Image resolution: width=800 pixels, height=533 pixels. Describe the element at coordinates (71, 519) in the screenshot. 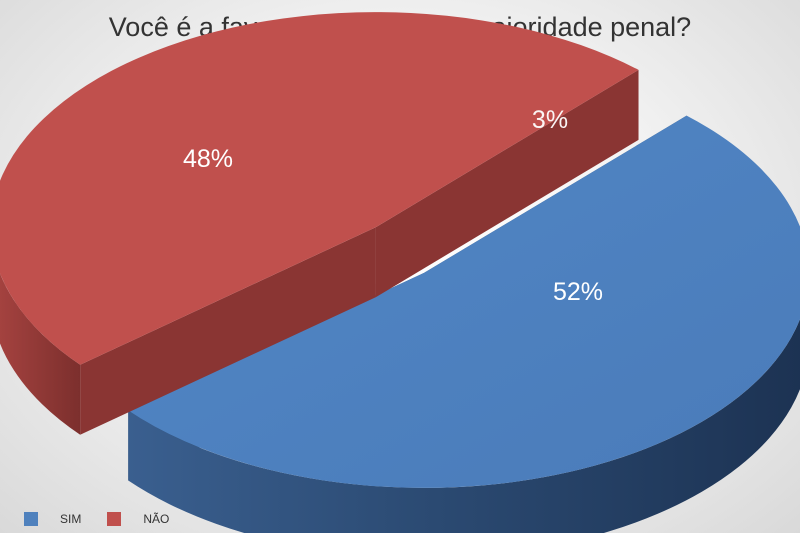

I see `legend-label-sim: SIM` at that location.